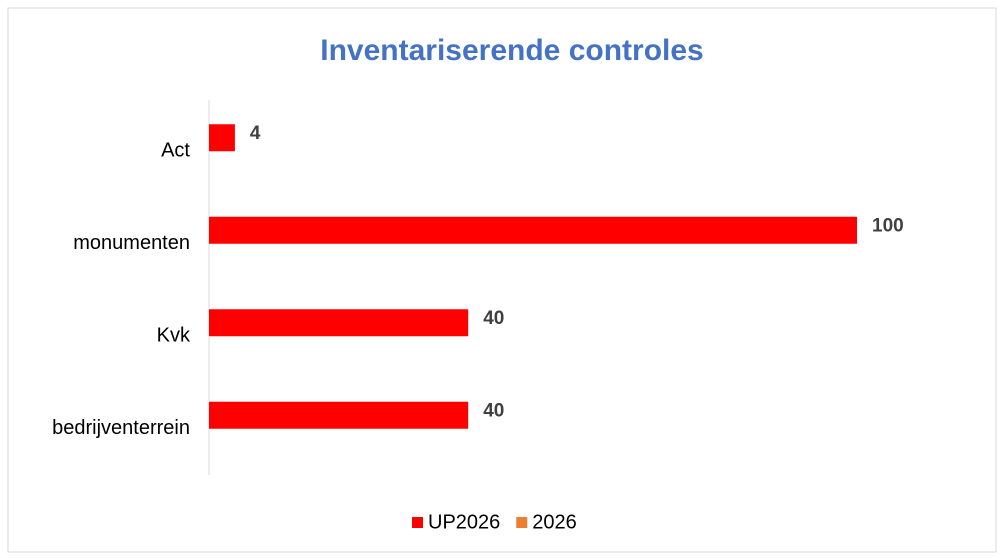  Describe the element at coordinates (131, 243) in the screenshot. I see `y-tick-label: monumenten` at that location.